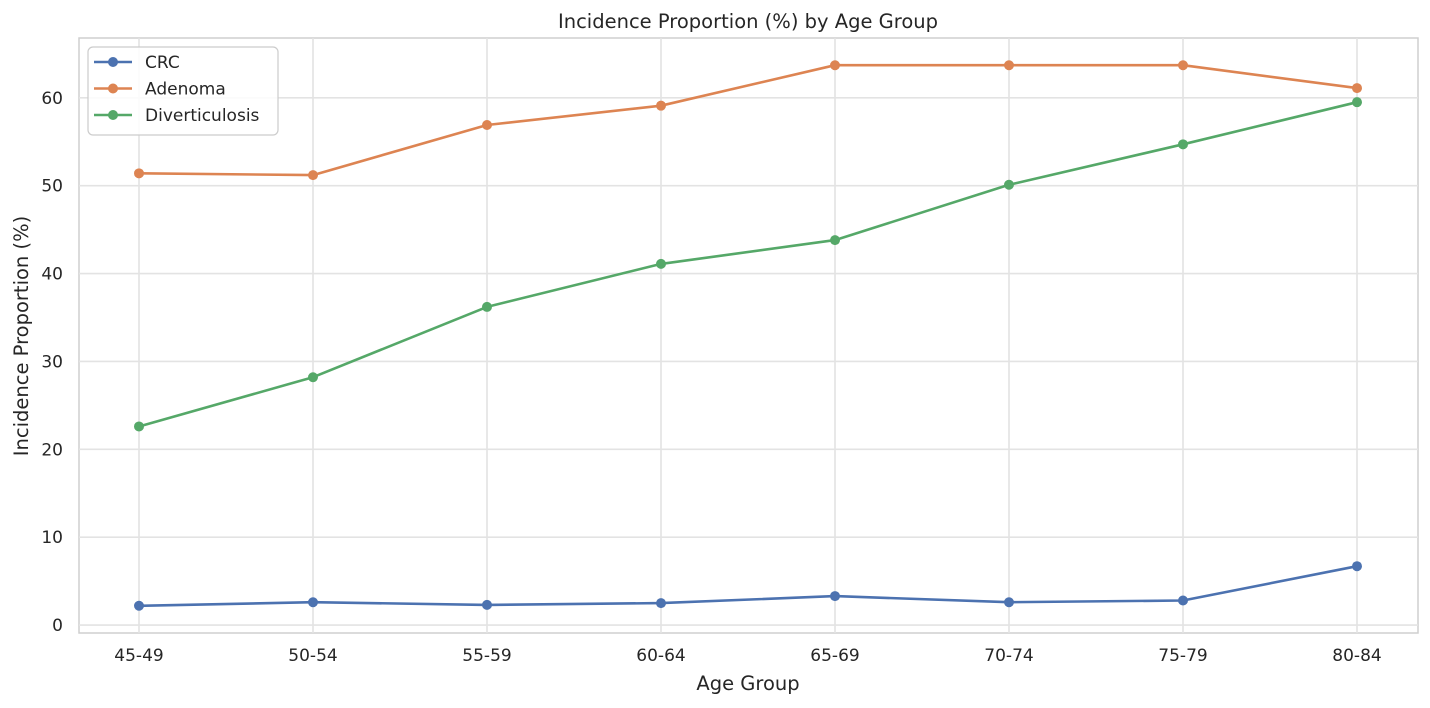 This screenshot has width=1430, height=708. What do you see at coordinates (660, 656) in the screenshot?
I see `x-tick-label: 60-64` at bounding box center [660, 656].